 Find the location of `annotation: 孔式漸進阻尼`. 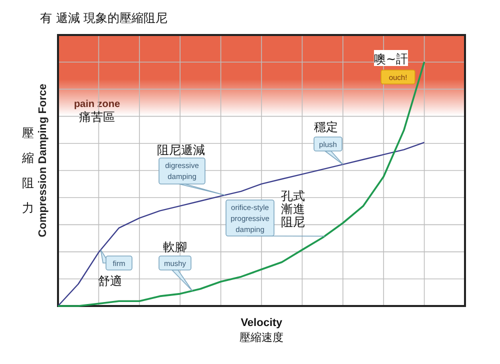

annotation: 孔式漸進阻尼 is located at coordinates (293, 209).